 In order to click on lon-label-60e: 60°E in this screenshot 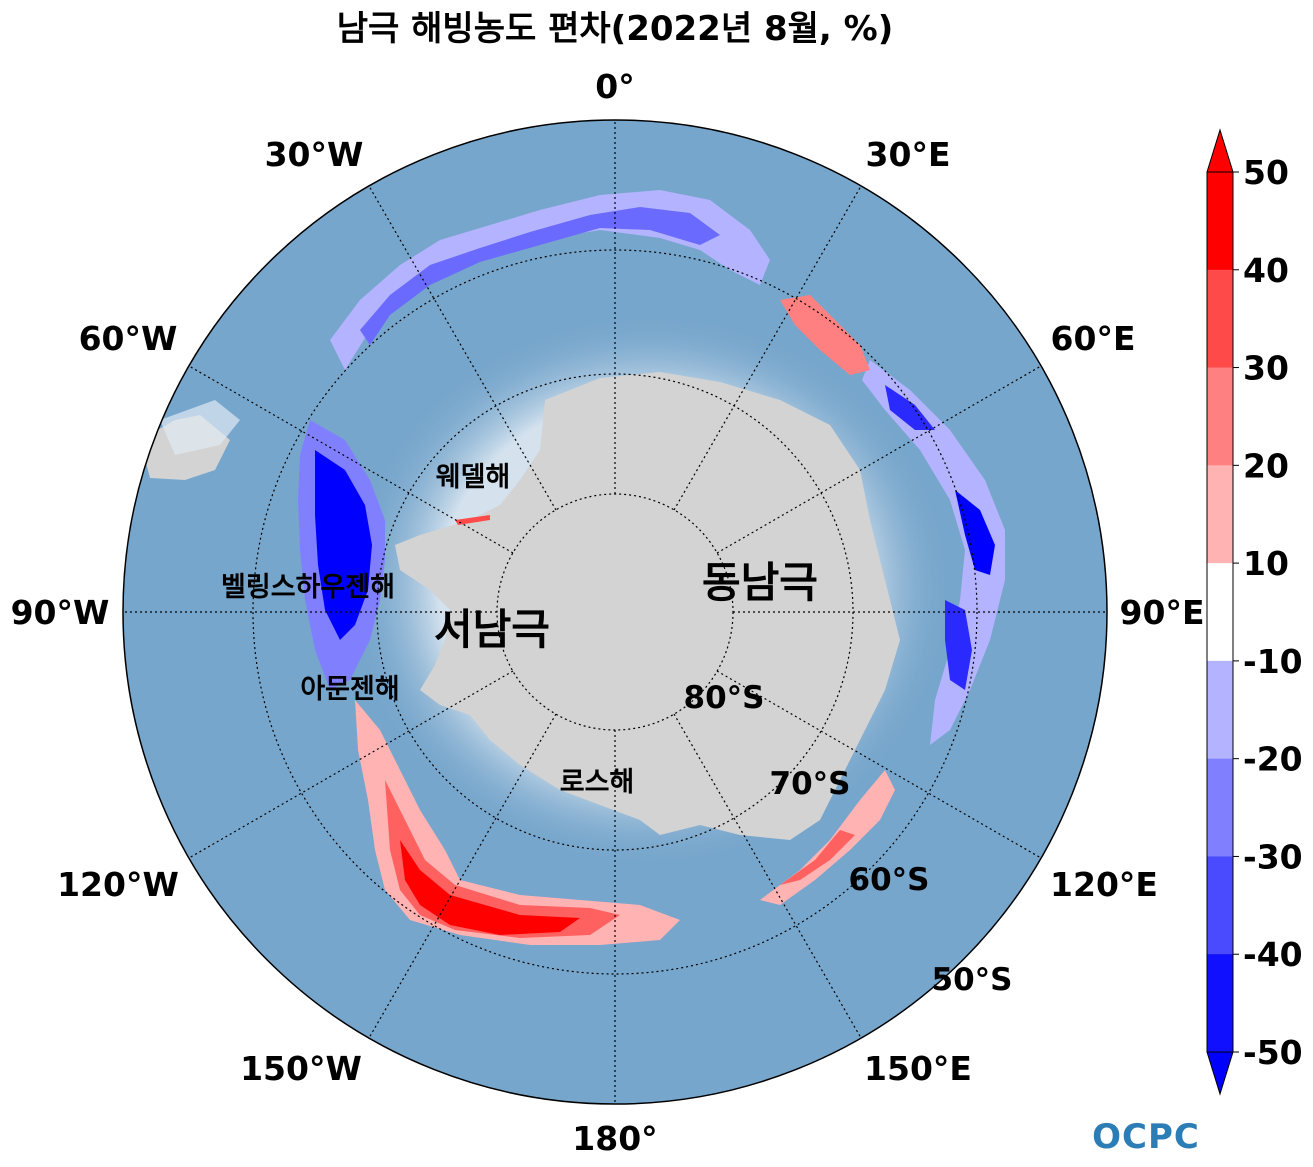, I will do `click(1093, 338)`.